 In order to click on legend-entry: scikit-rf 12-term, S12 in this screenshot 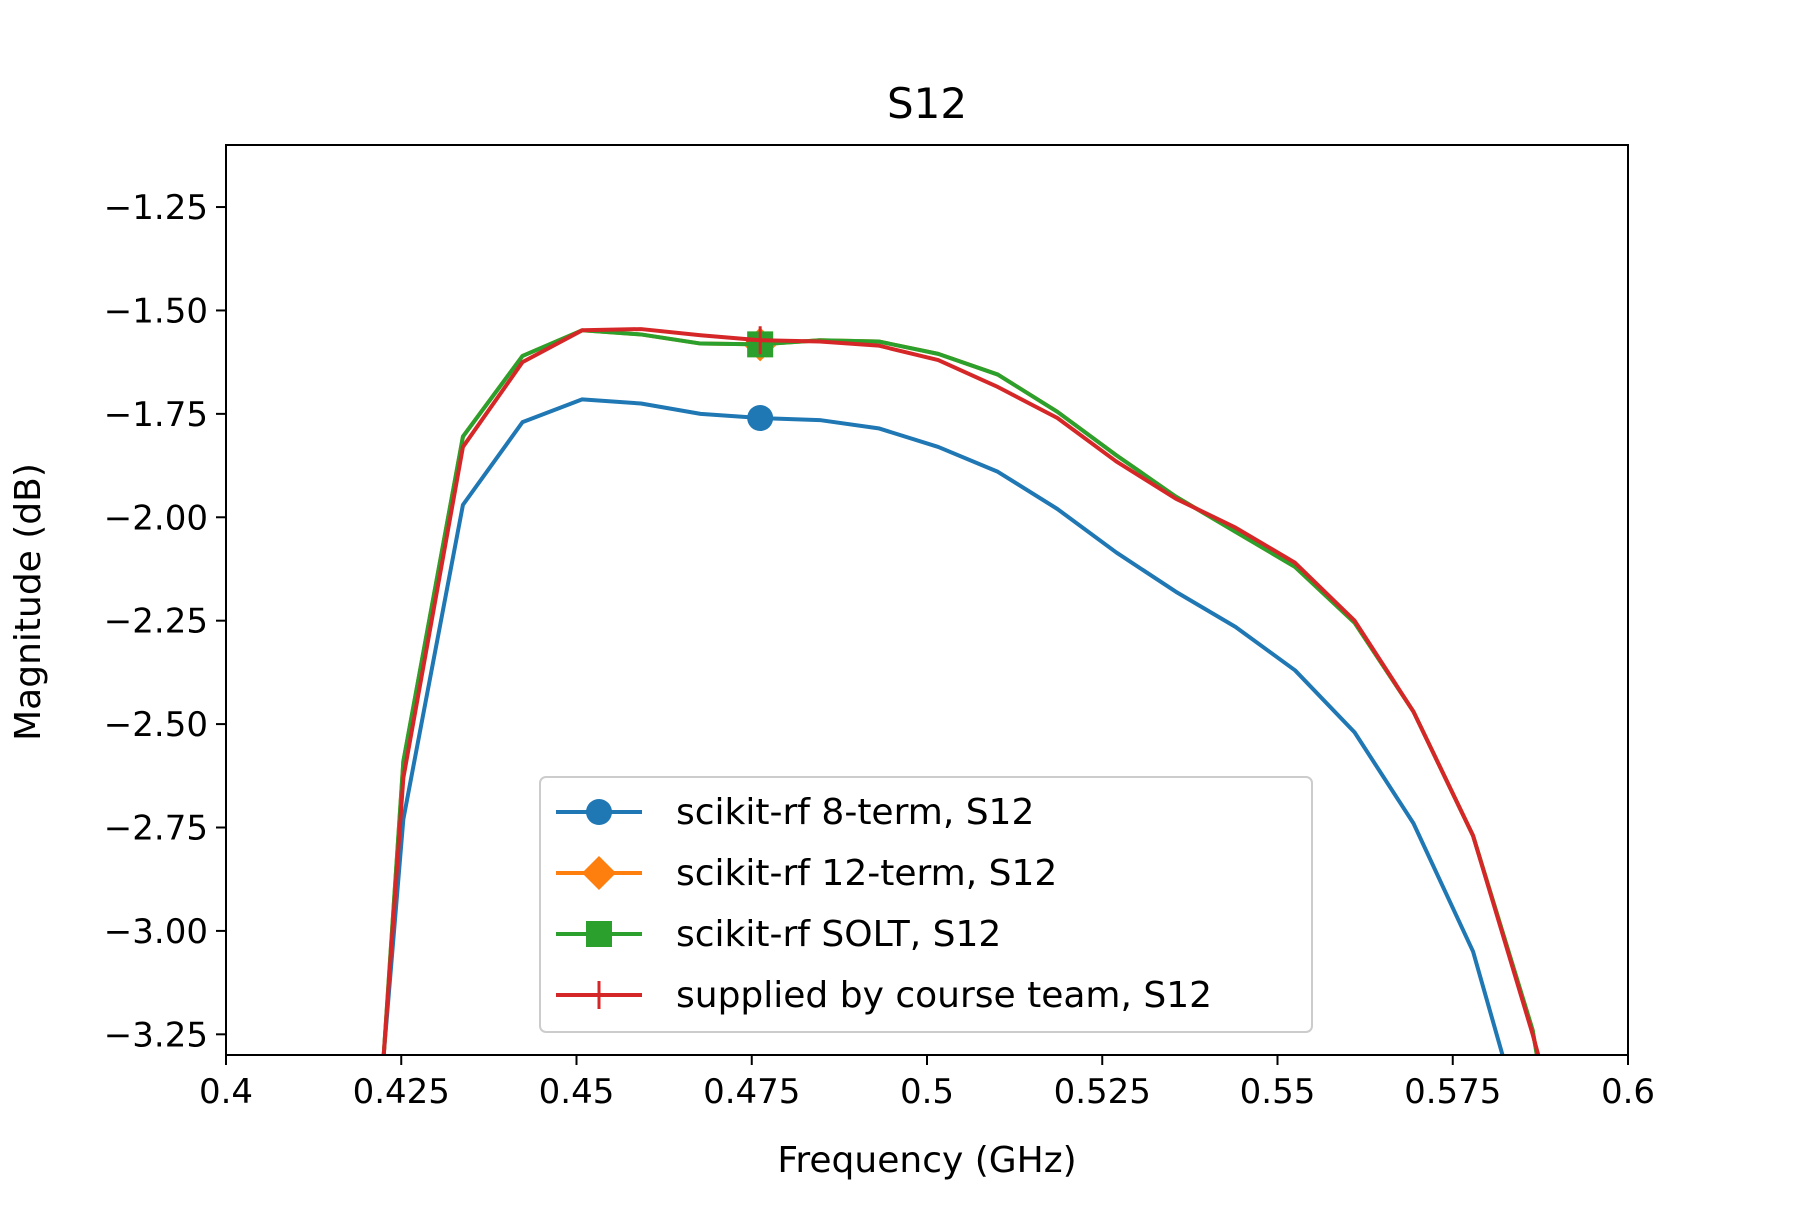, I will do `click(806, 873)`.